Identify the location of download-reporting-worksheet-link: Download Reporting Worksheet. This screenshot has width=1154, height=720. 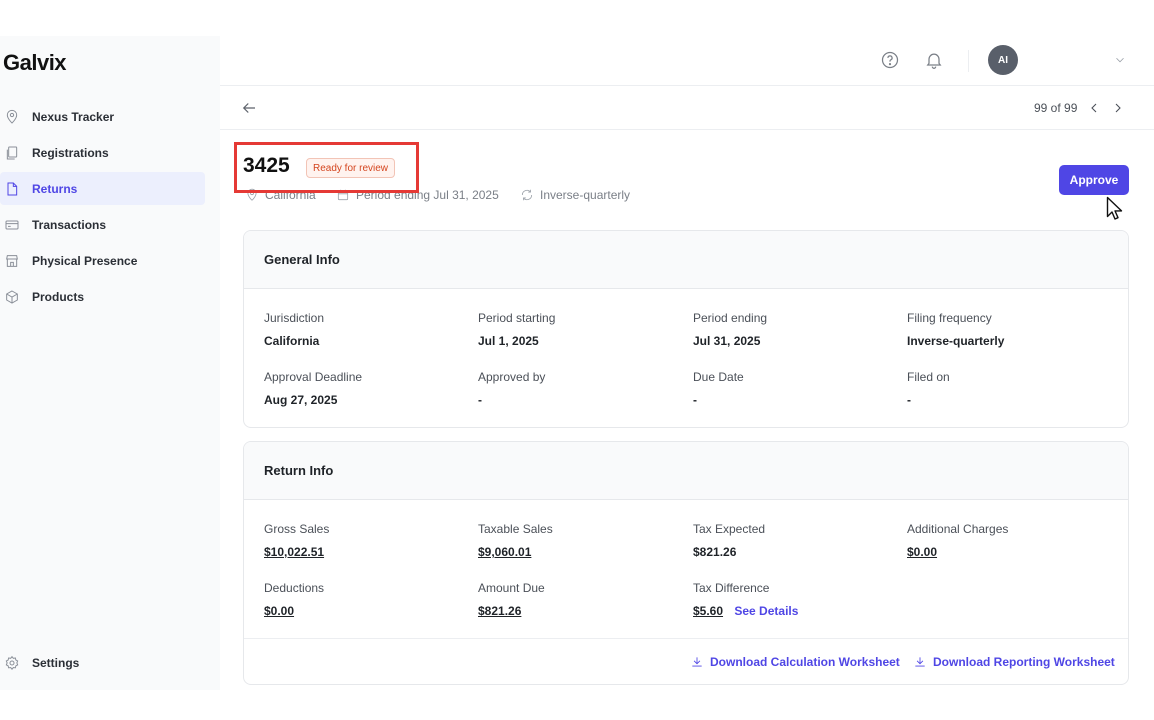
(1014, 662).